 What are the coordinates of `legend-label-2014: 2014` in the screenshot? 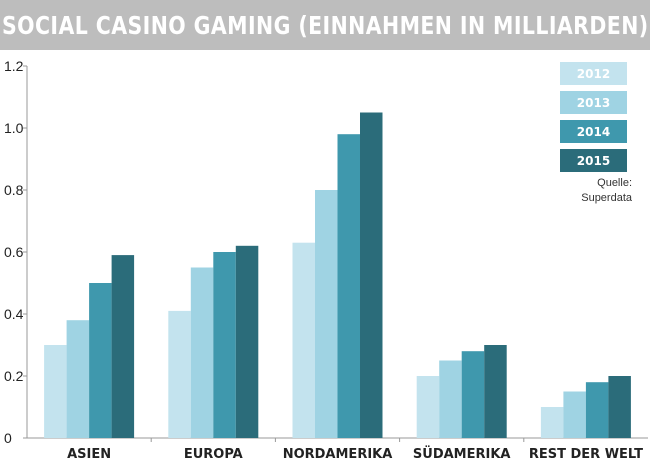 It's located at (593, 132).